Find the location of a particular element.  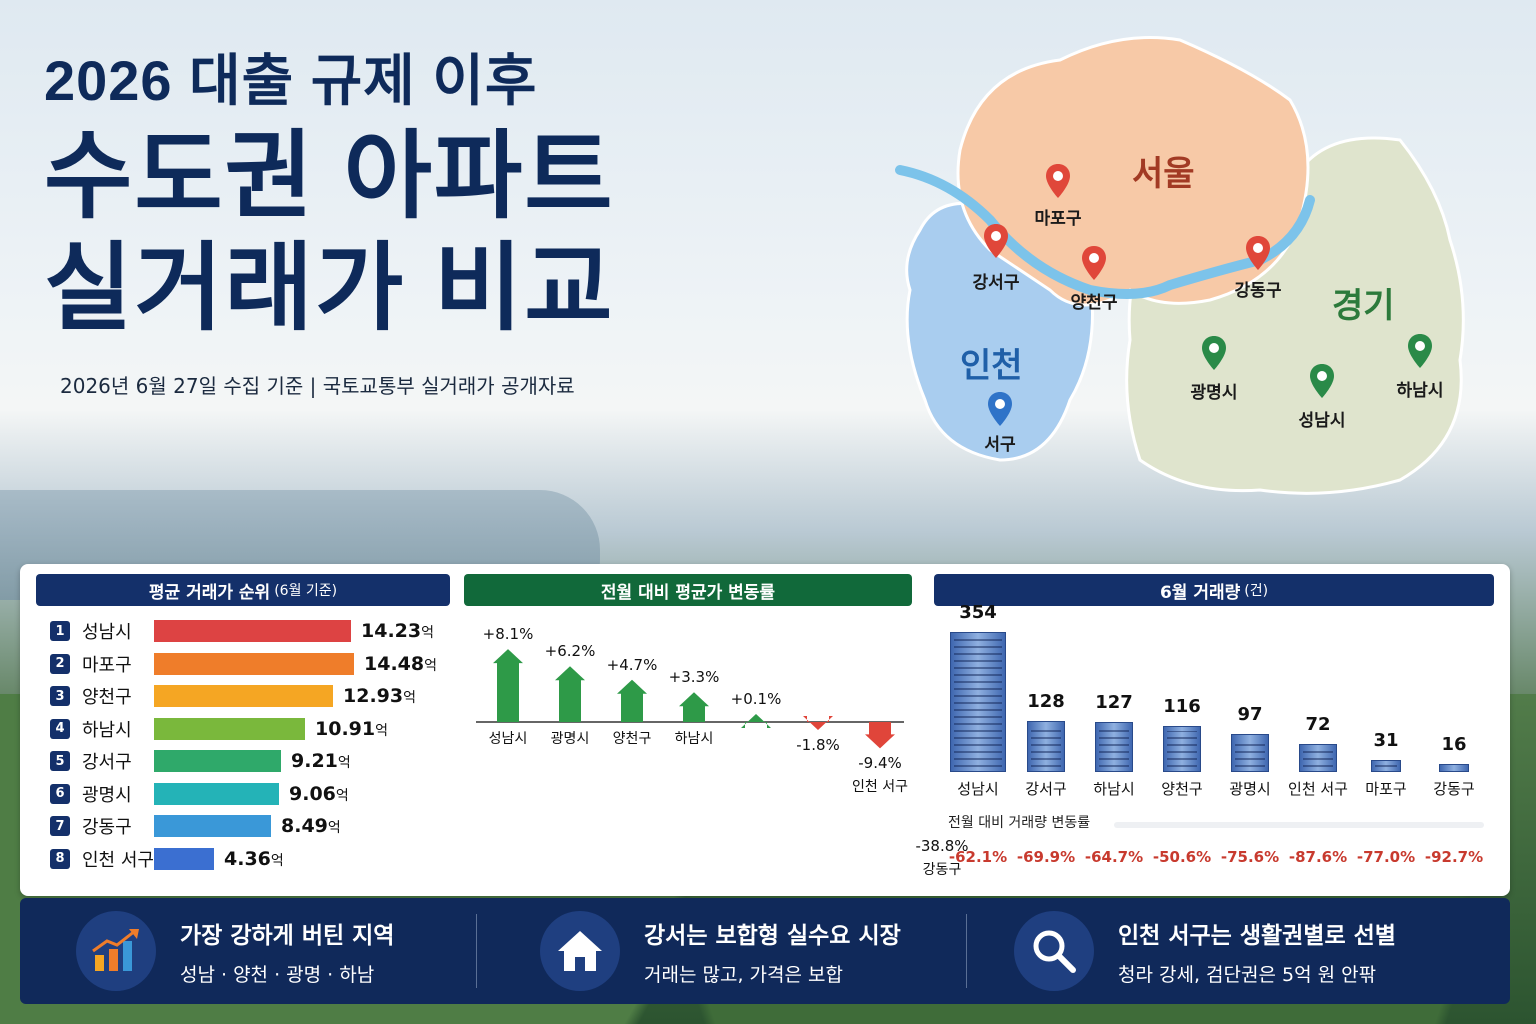

volume-change-label: -77.0% is located at coordinates (1386, 857).